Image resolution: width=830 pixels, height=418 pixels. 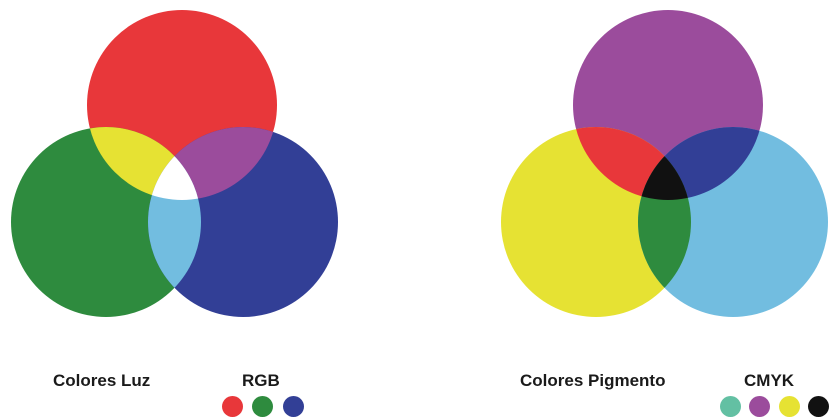 What do you see at coordinates (593, 380) in the screenshot?
I see `cmyk-caption-label: Colores Pigmento` at bounding box center [593, 380].